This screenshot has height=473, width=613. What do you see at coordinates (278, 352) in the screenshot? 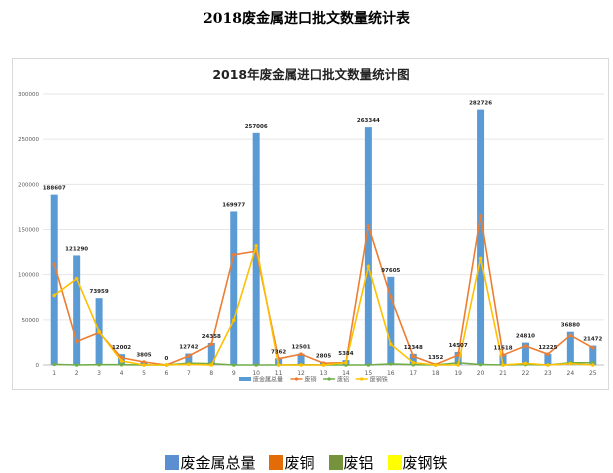
I see `data-label: 7362` at bounding box center [278, 352].